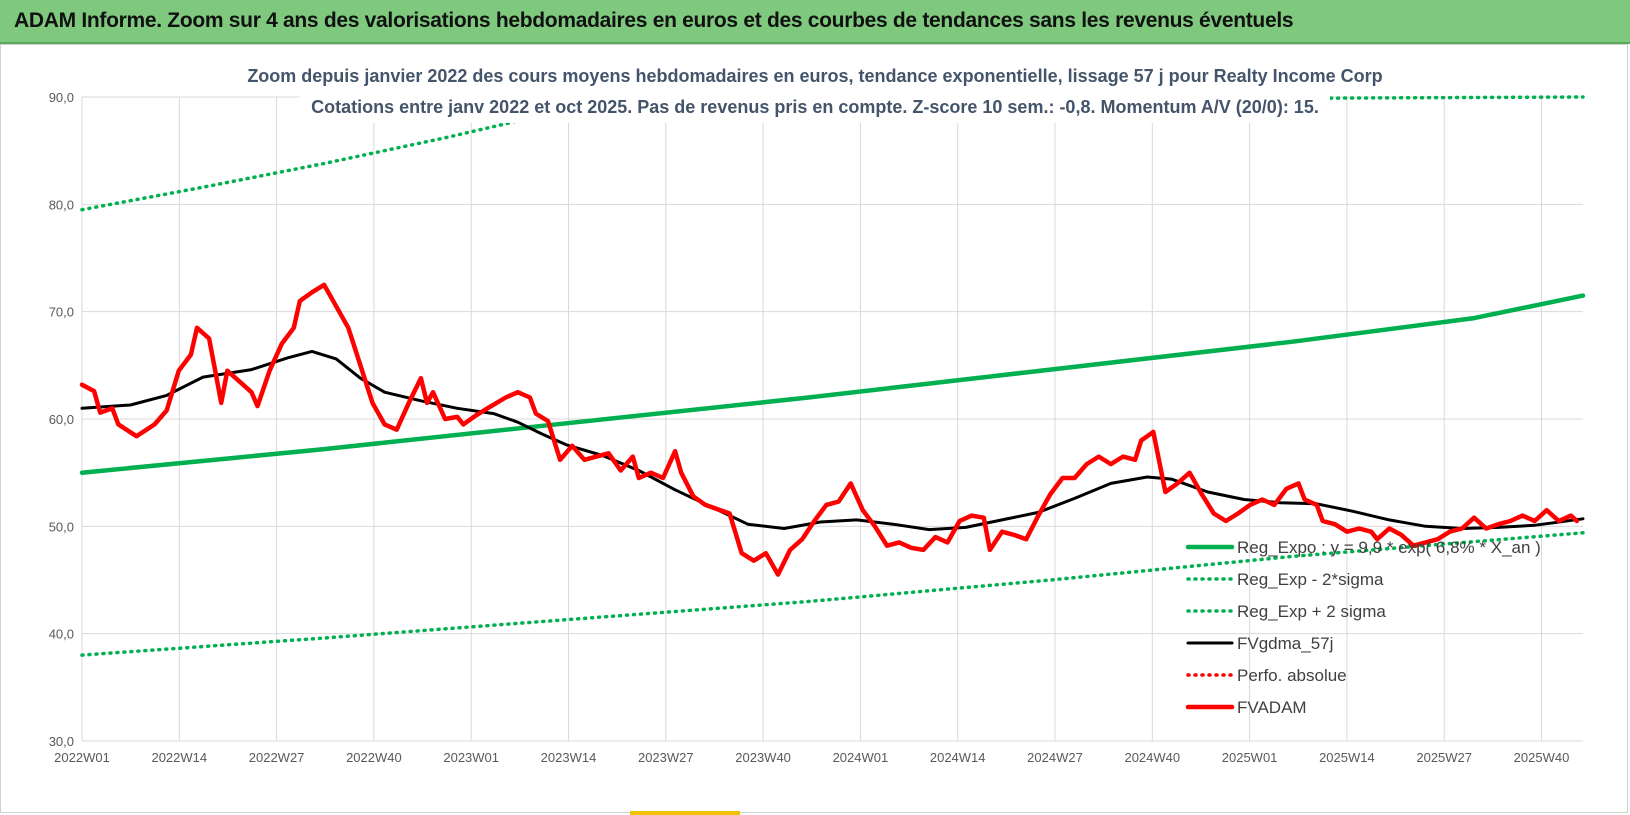  I want to click on y-tick-label: 80,0, so click(61, 204).